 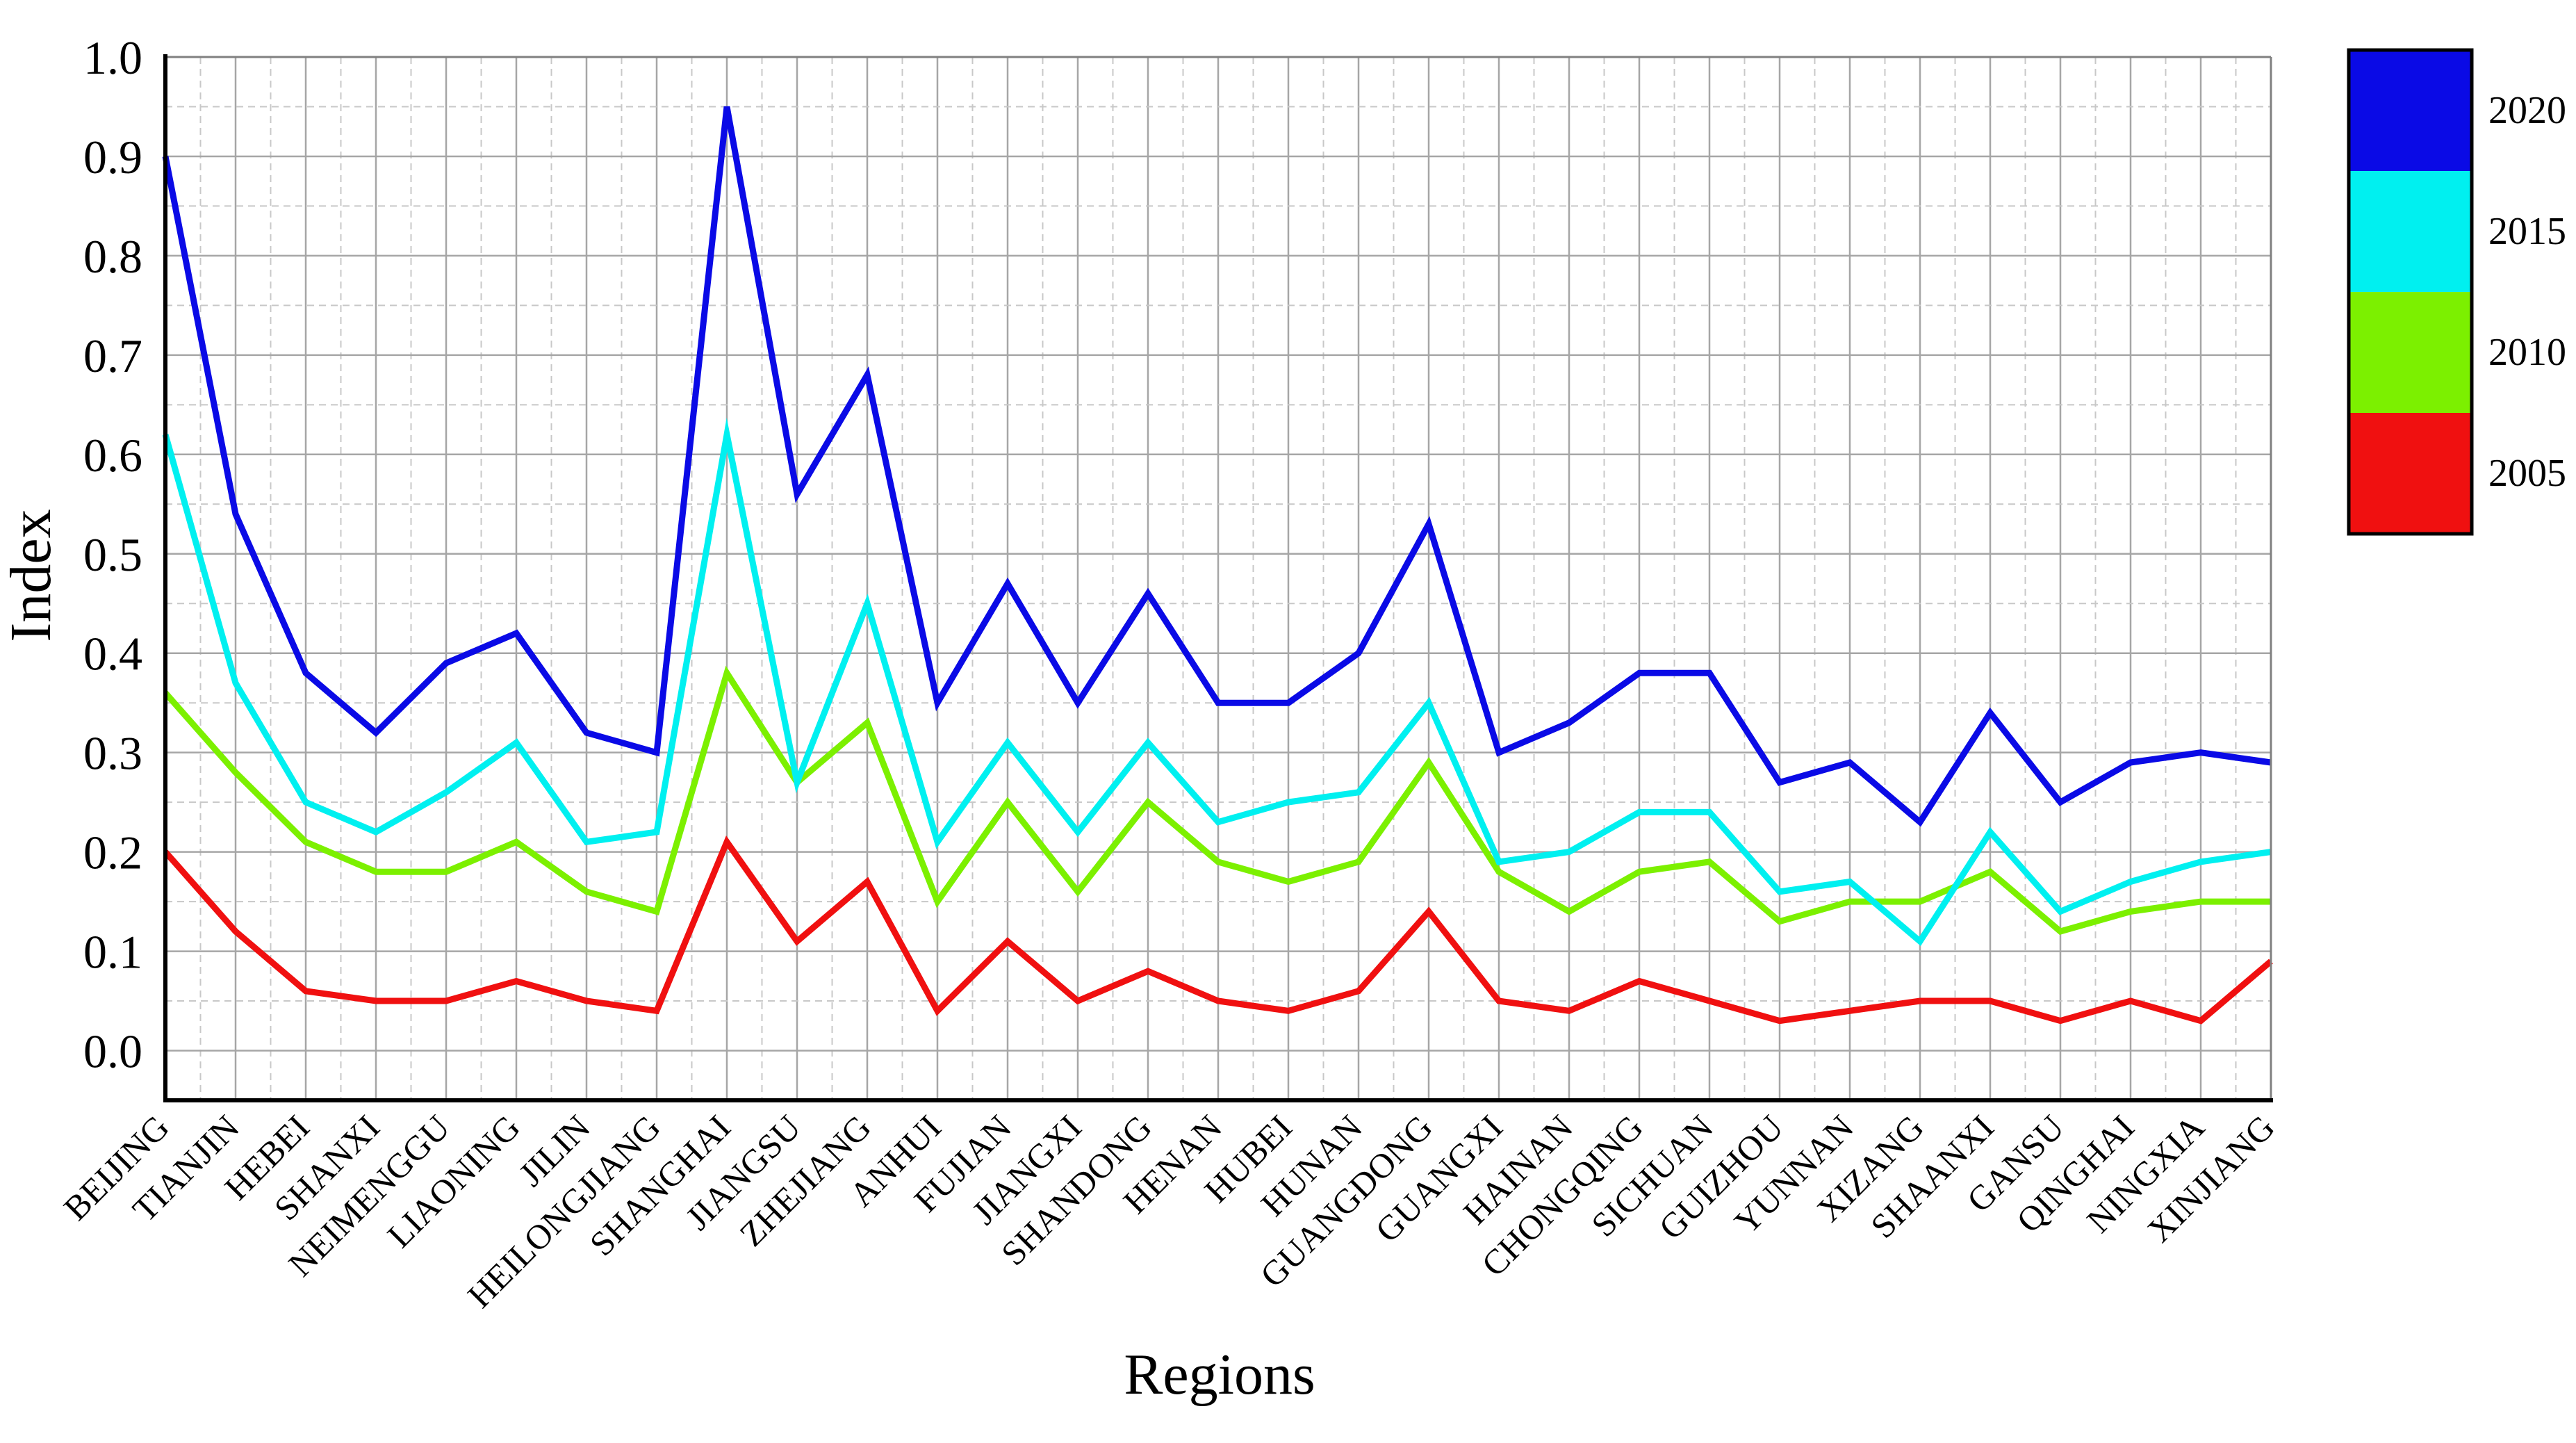 What do you see at coordinates (112, 356) in the screenshot?
I see `y-tick-label: 0.7` at bounding box center [112, 356].